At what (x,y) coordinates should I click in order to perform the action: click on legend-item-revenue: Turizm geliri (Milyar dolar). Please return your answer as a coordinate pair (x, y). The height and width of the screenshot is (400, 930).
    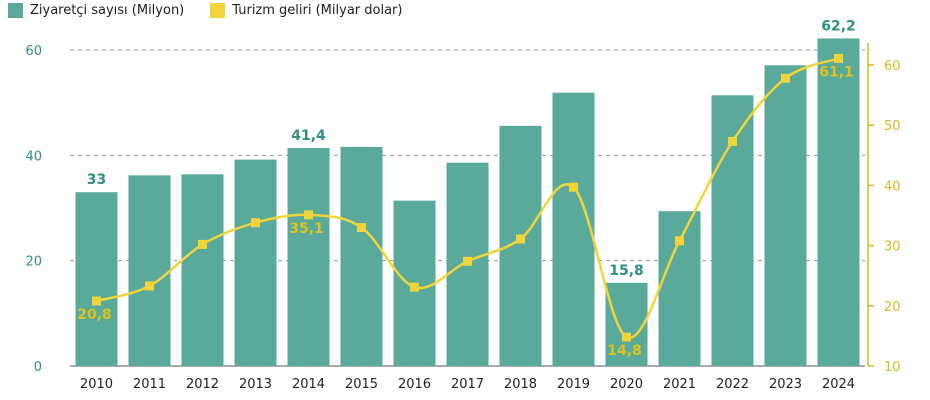
    Looking at the image, I should click on (306, 10).